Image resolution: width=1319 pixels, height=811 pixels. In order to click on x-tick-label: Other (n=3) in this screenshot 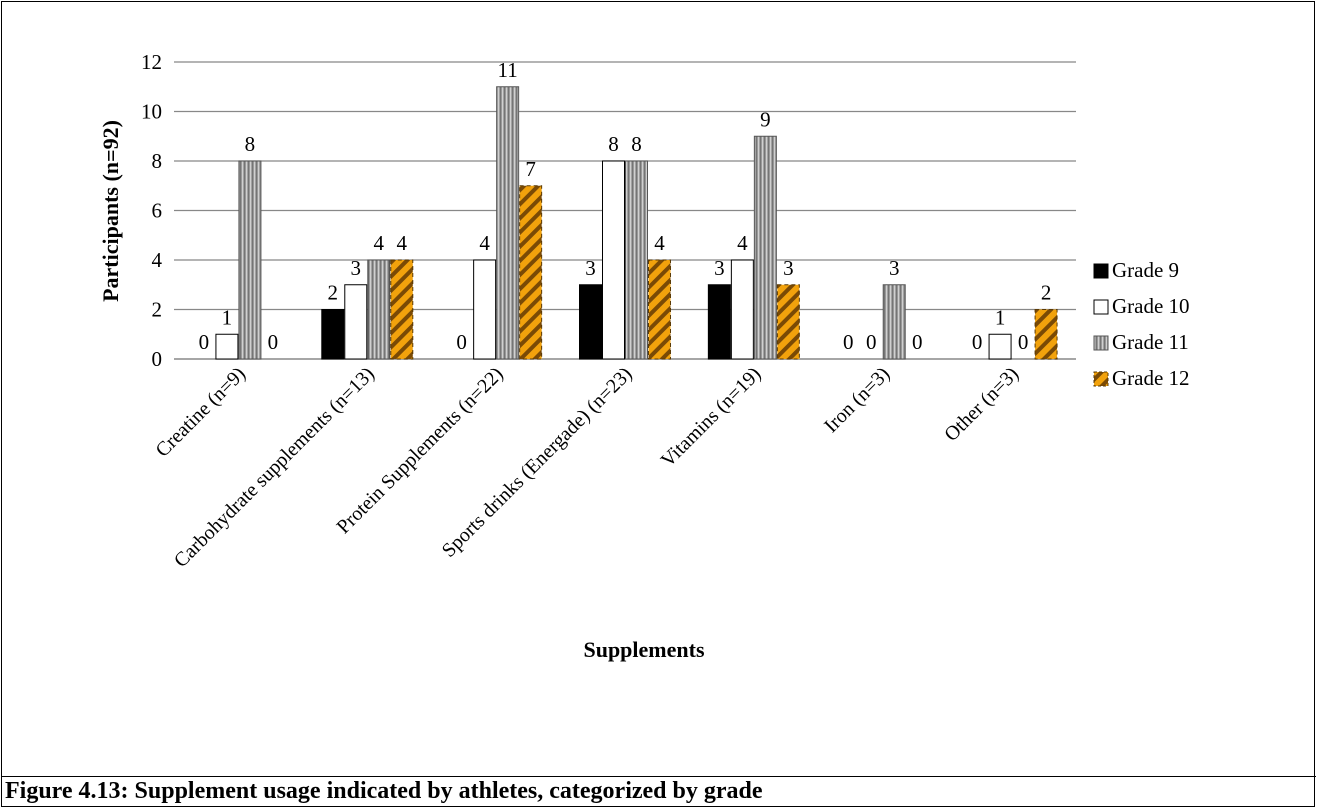, I will do `click(981, 404)`.